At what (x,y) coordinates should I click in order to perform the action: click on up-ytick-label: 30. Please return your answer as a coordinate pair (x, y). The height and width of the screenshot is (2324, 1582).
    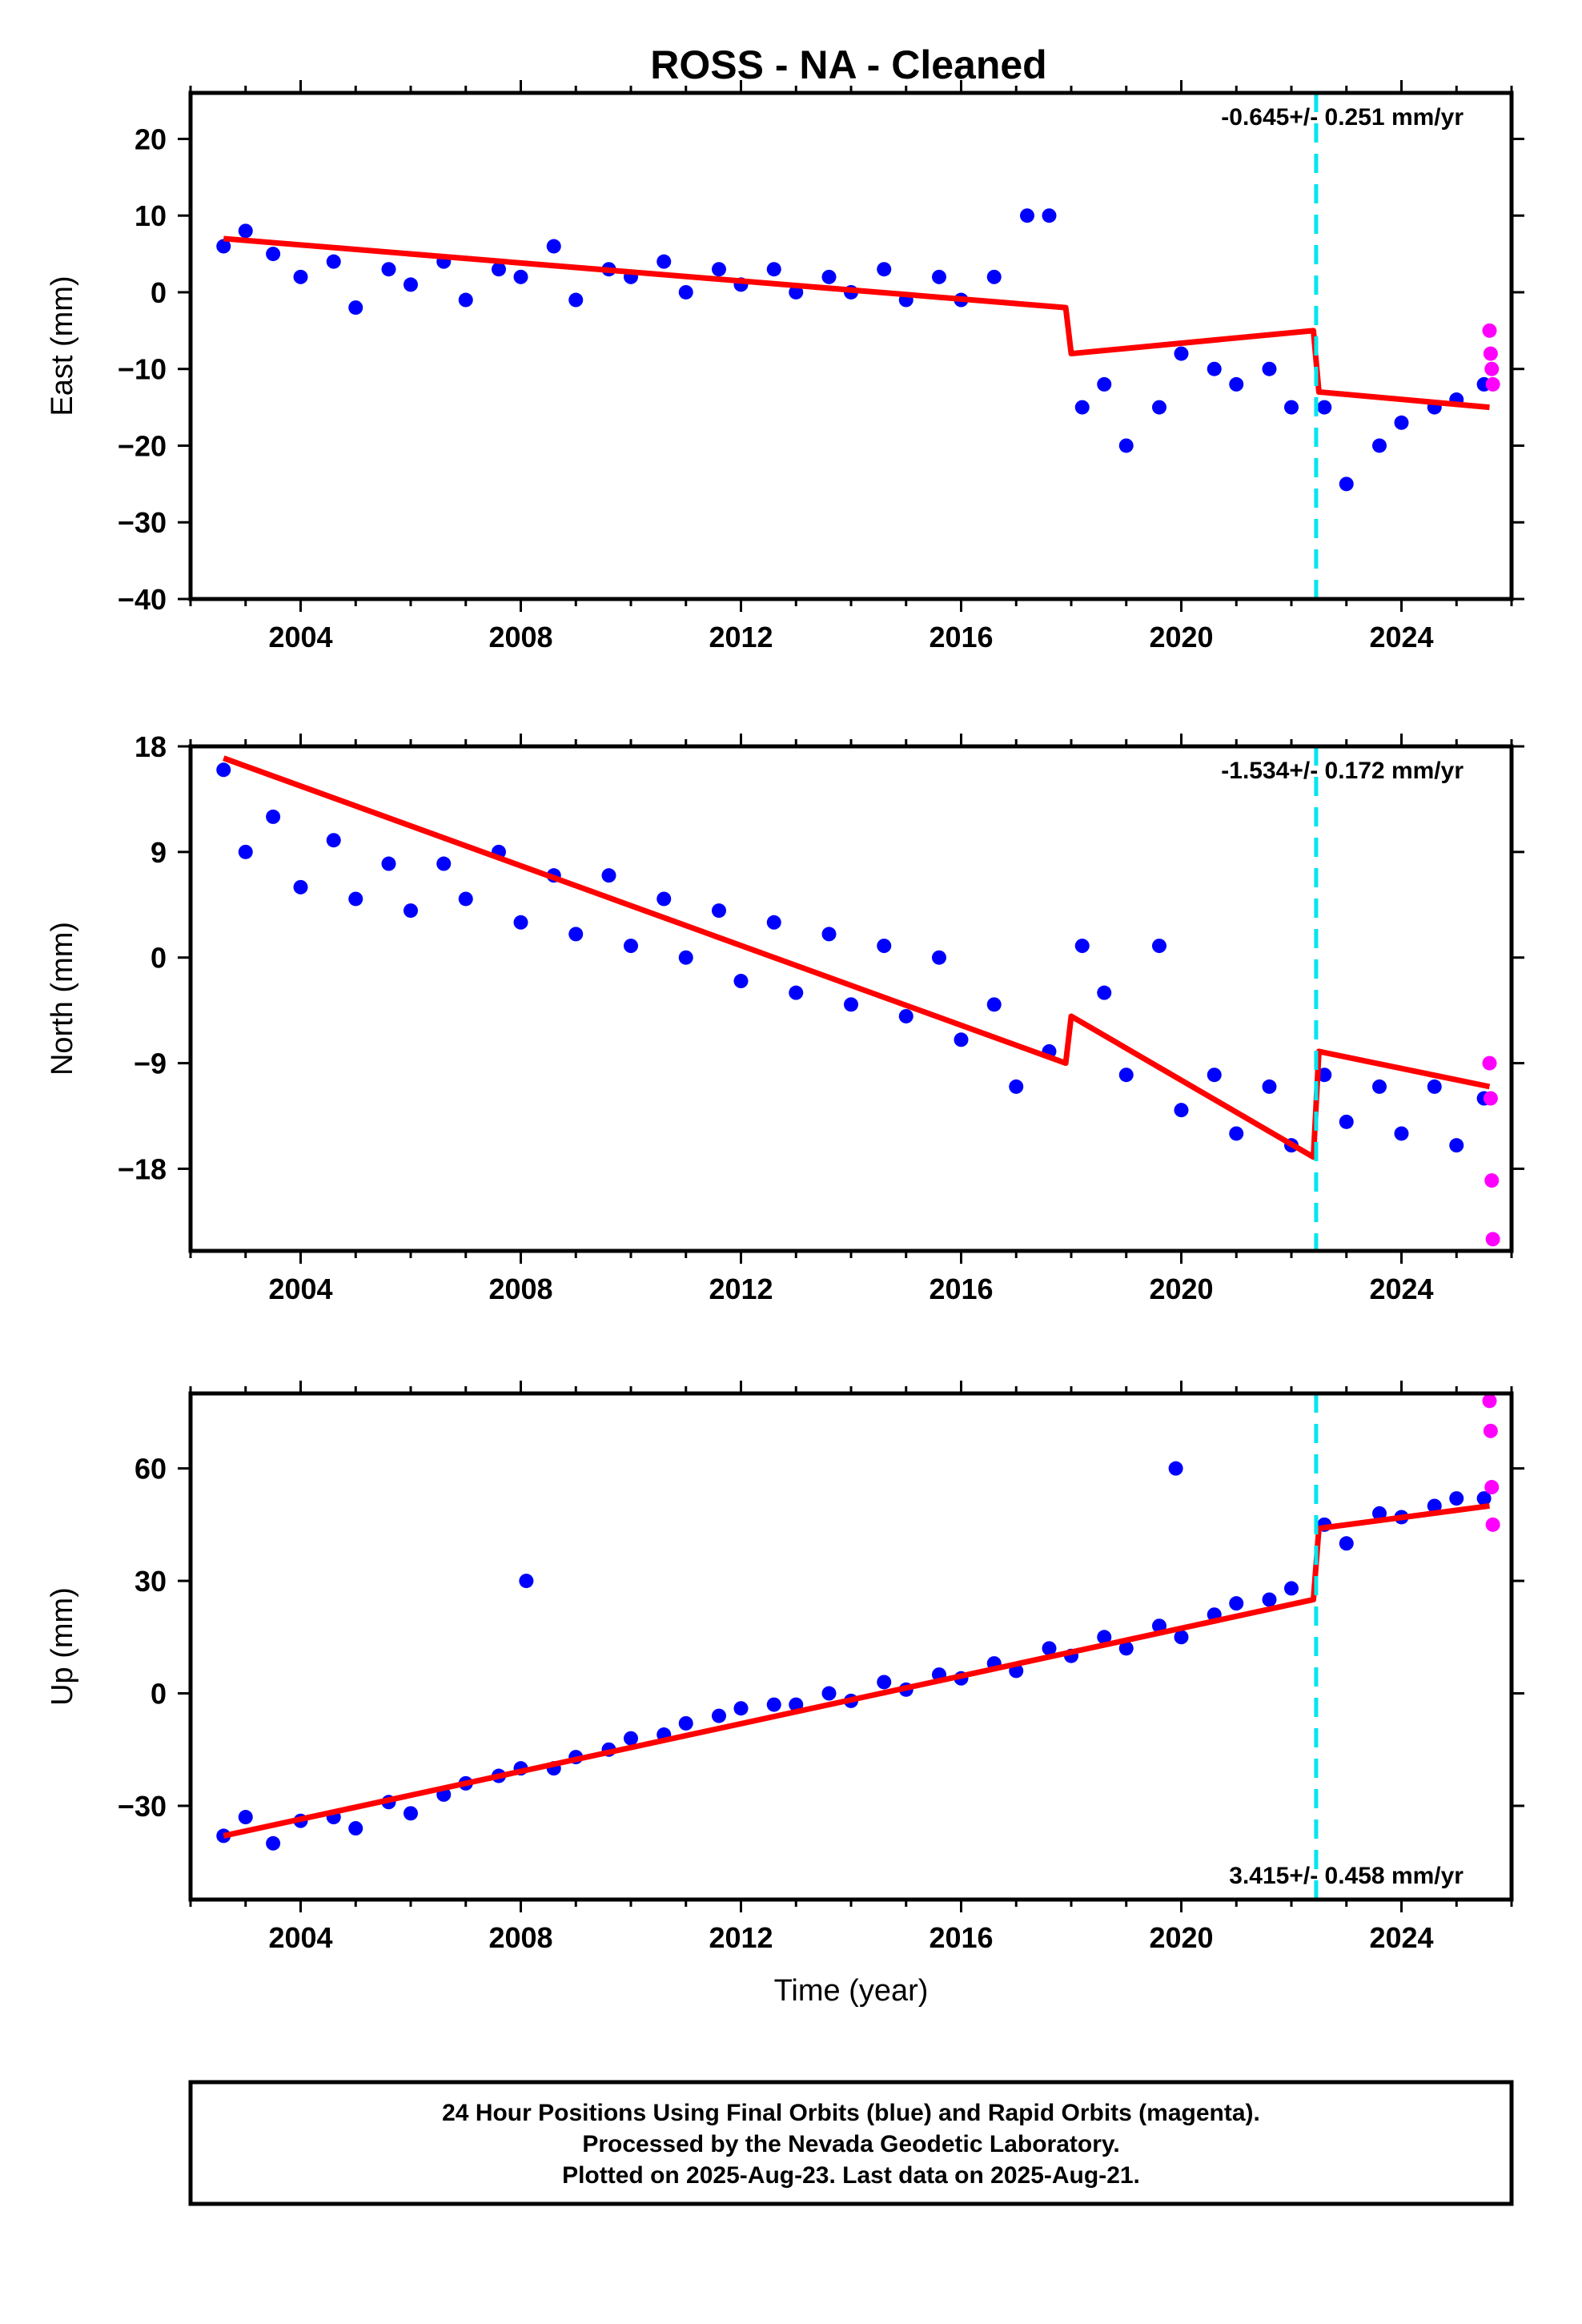
    Looking at the image, I should click on (151, 1581).